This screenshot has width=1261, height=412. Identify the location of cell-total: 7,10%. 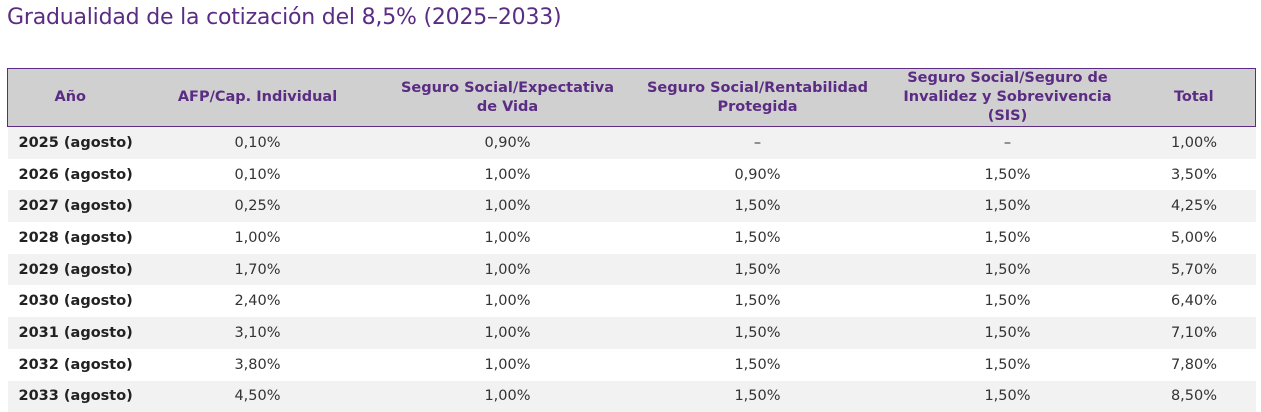
(1194, 332).